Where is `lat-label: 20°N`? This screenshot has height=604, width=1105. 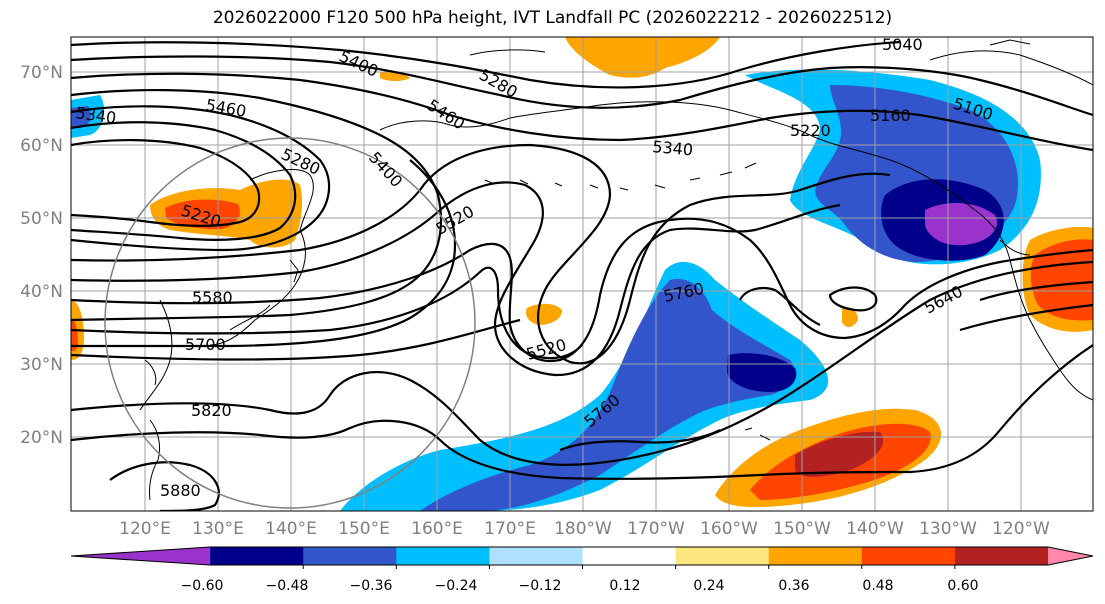
lat-label: 20°N is located at coordinates (41, 438).